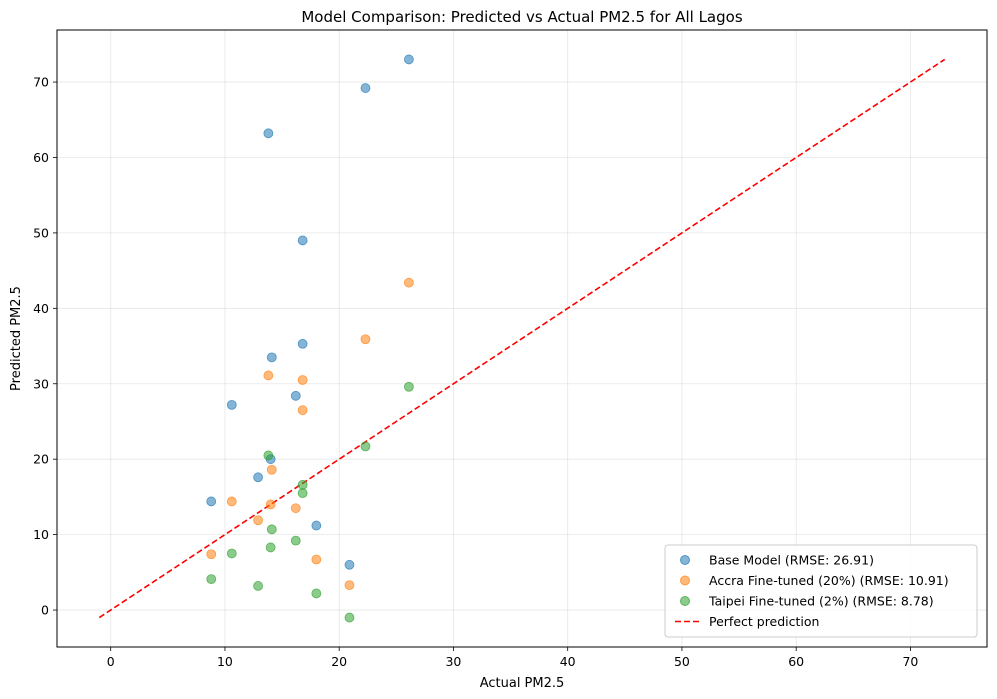 The image size is (997, 699). I want to click on x-tick-label: 70, so click(910, 661).